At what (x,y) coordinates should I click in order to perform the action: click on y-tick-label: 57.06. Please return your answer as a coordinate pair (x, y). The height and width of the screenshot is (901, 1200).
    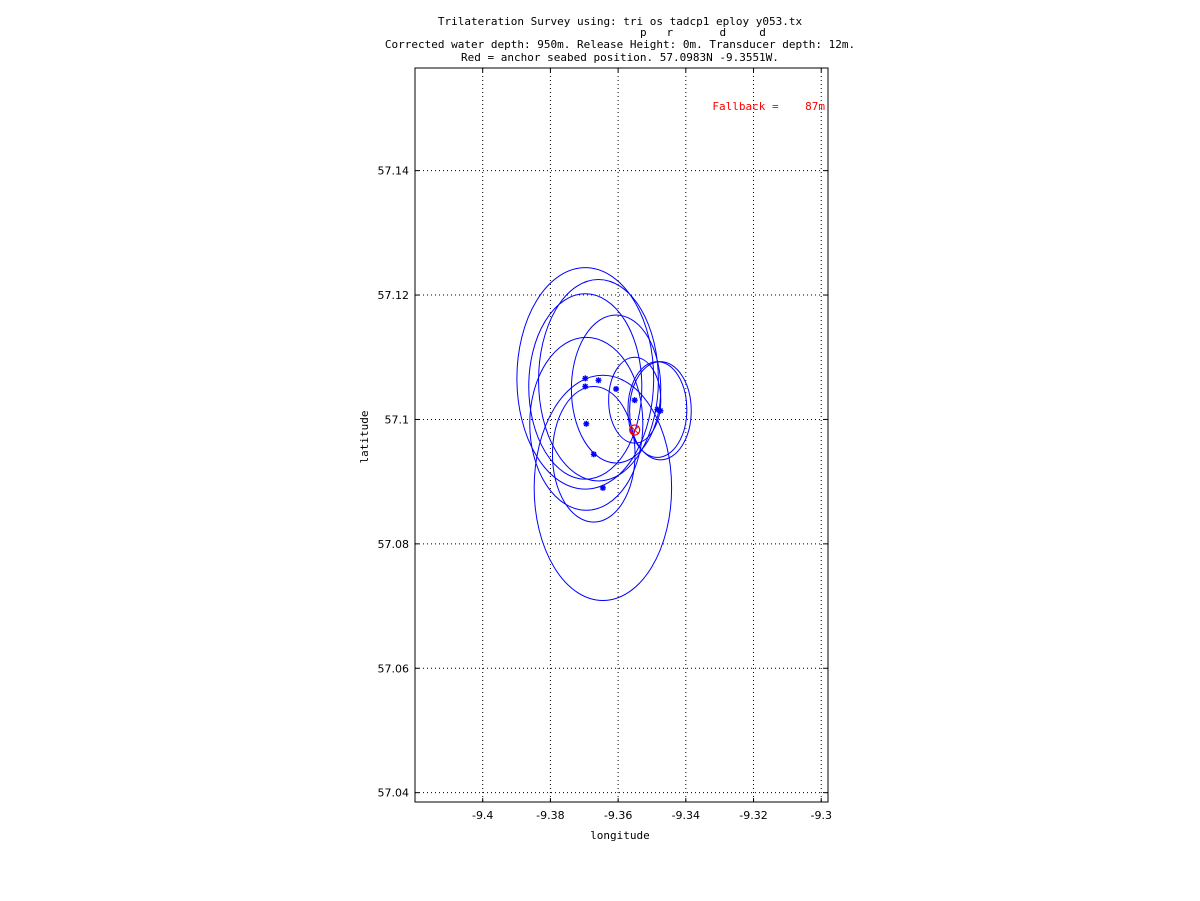
    Looking at the image, I should click on (394, 668).